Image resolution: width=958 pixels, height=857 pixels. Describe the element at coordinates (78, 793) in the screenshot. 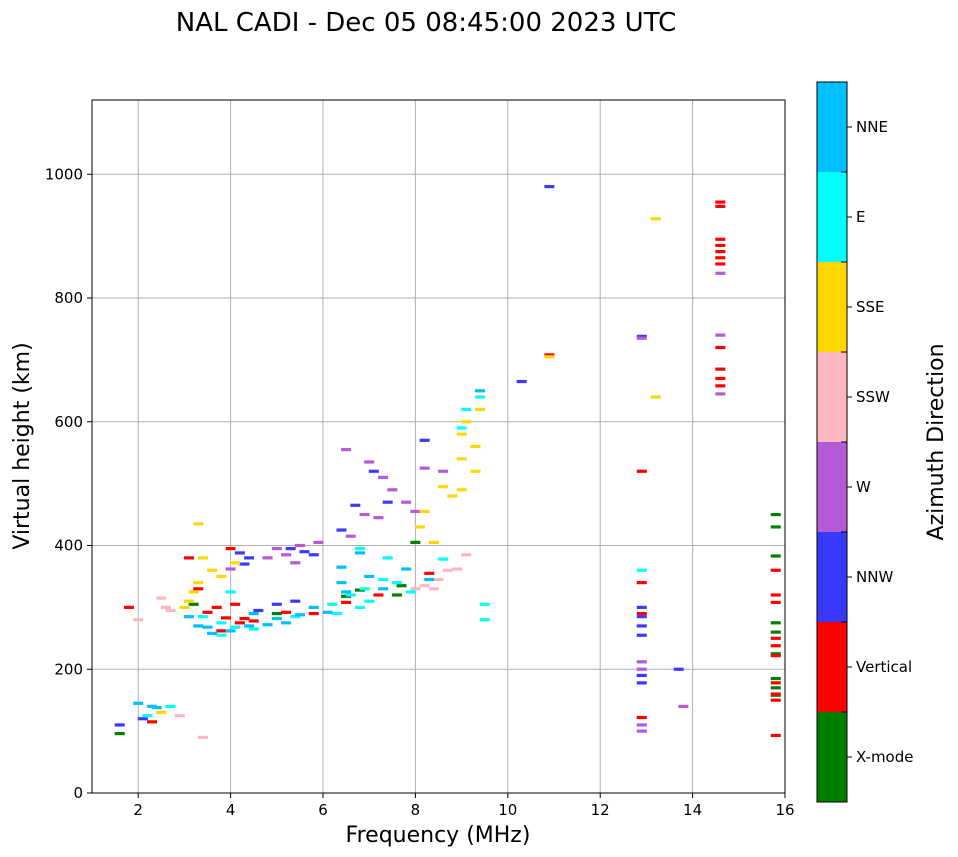

I see `y-tick-label: 0` at that location.